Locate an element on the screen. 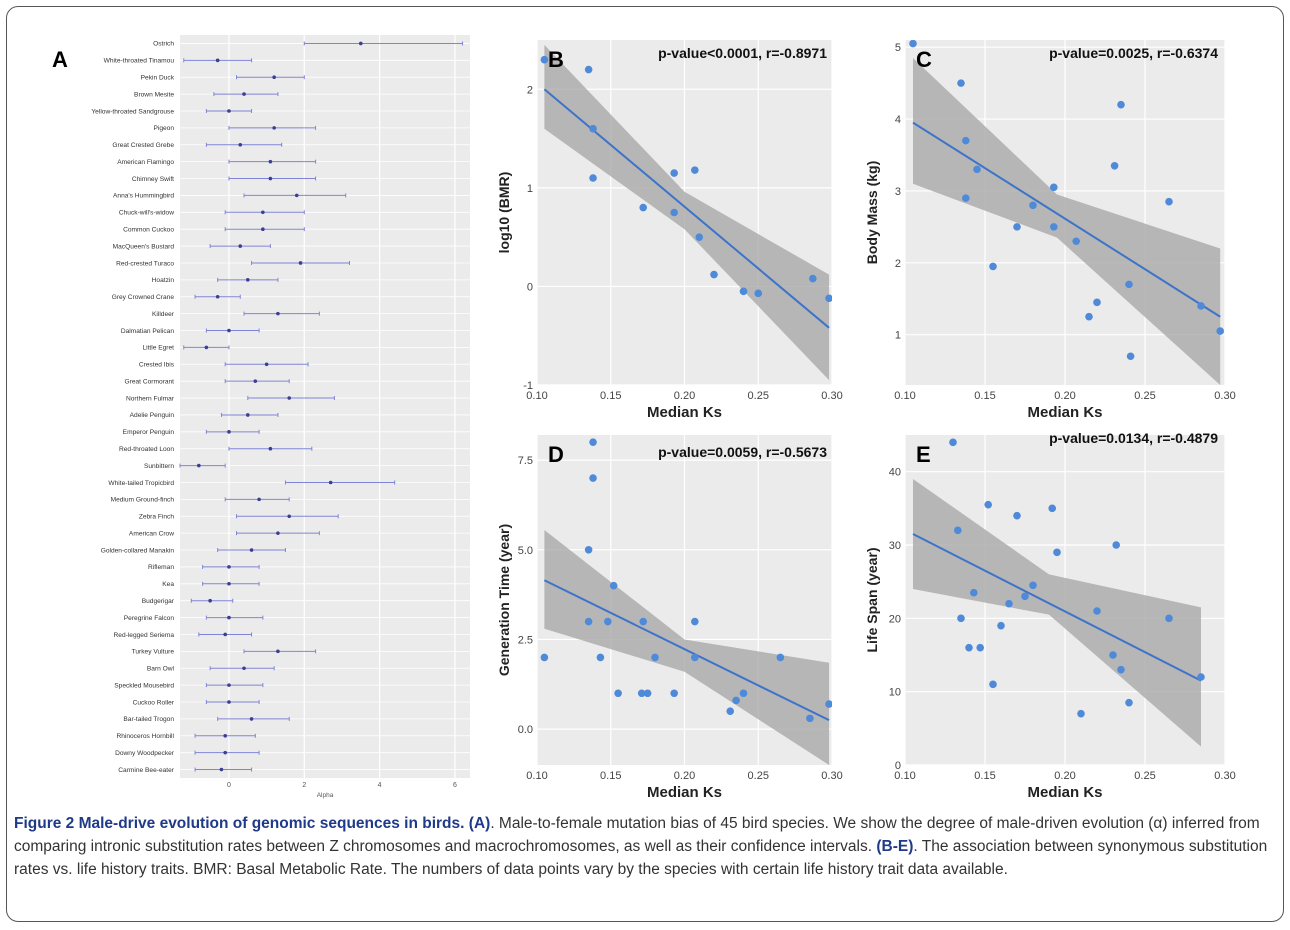 This screenshot has height=930, width=1290. panel-e-ytick-label: 10 is located at coordinates (895, 693).